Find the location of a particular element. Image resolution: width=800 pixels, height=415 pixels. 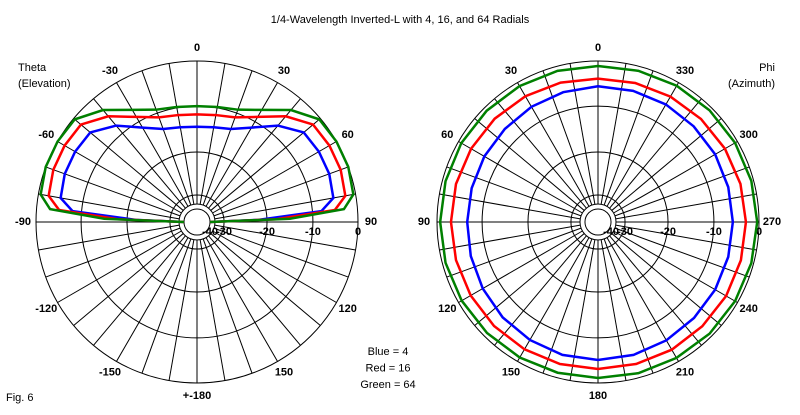

angle-tick-label: -30 is located at coordinates (110, 71).